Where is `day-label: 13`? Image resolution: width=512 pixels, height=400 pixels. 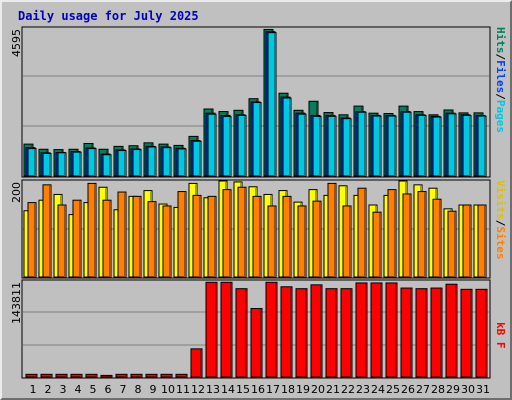
day-label: 13 is located at coordinates (213, 389).